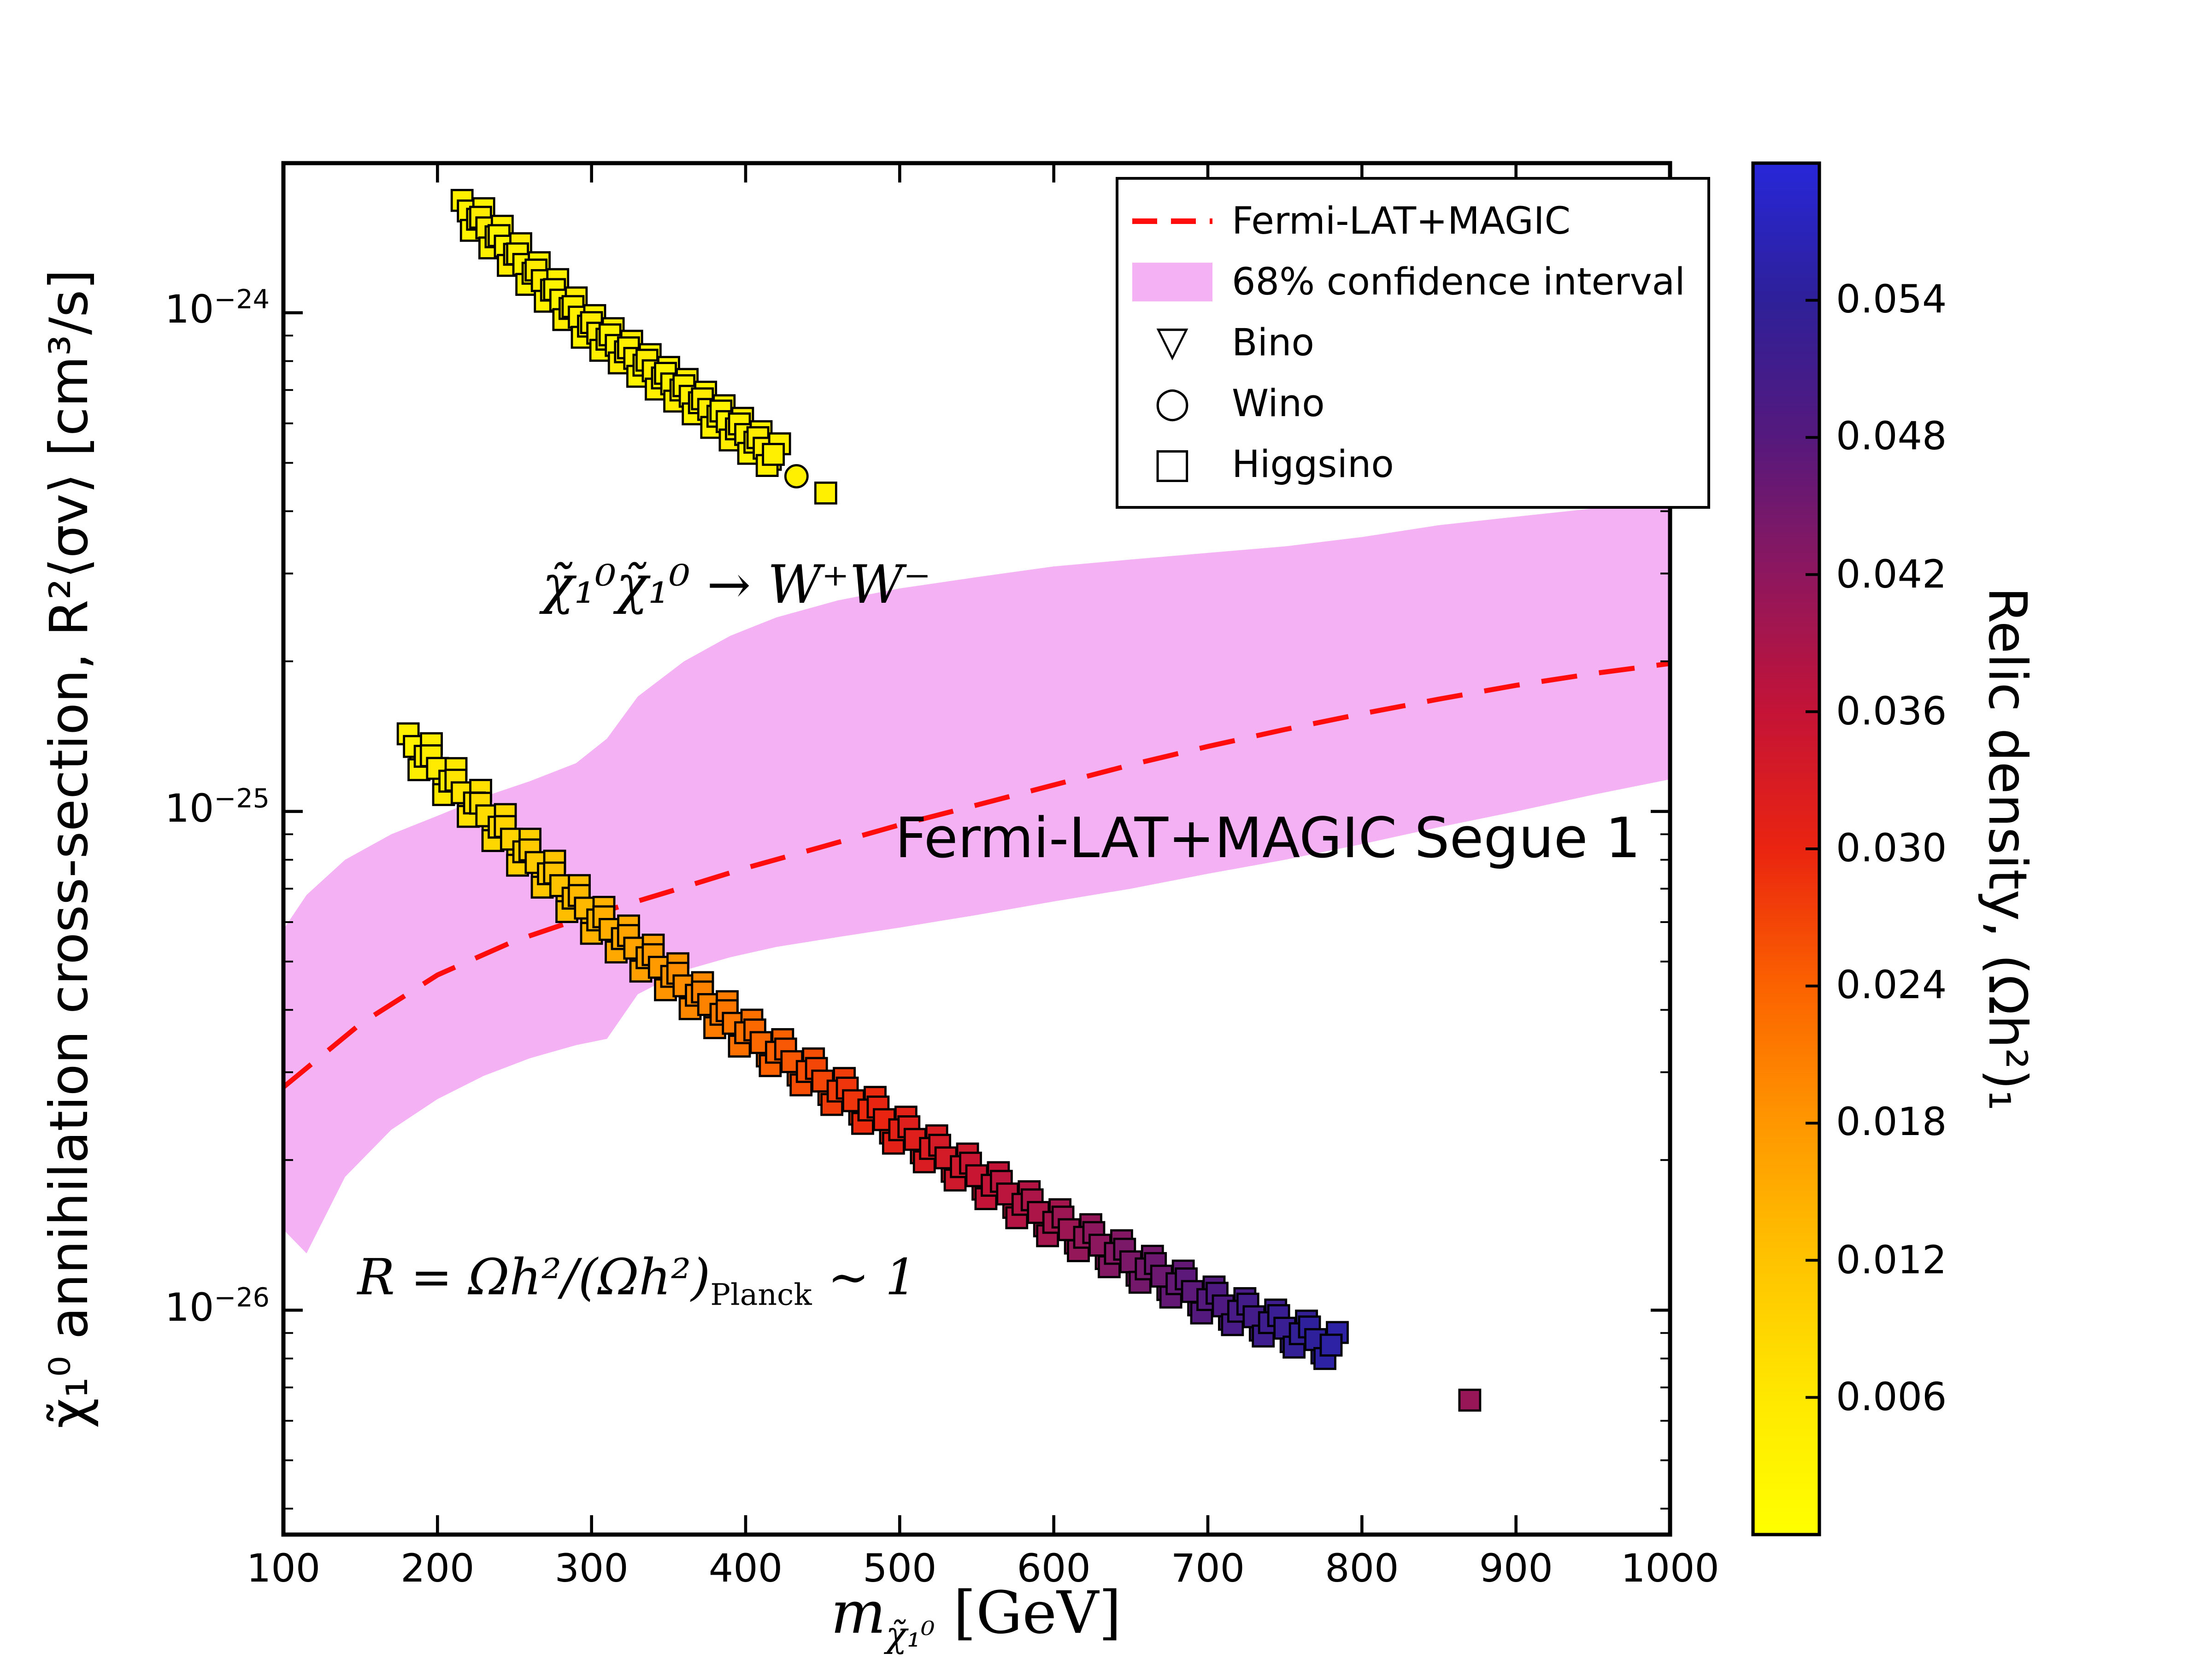 Image resolution: width=2212 pixels, height=1659 pixels. Describe the element at coordinates (1670, 1568) in the screenshot. I see `x-tick-label: 1000` at that location.